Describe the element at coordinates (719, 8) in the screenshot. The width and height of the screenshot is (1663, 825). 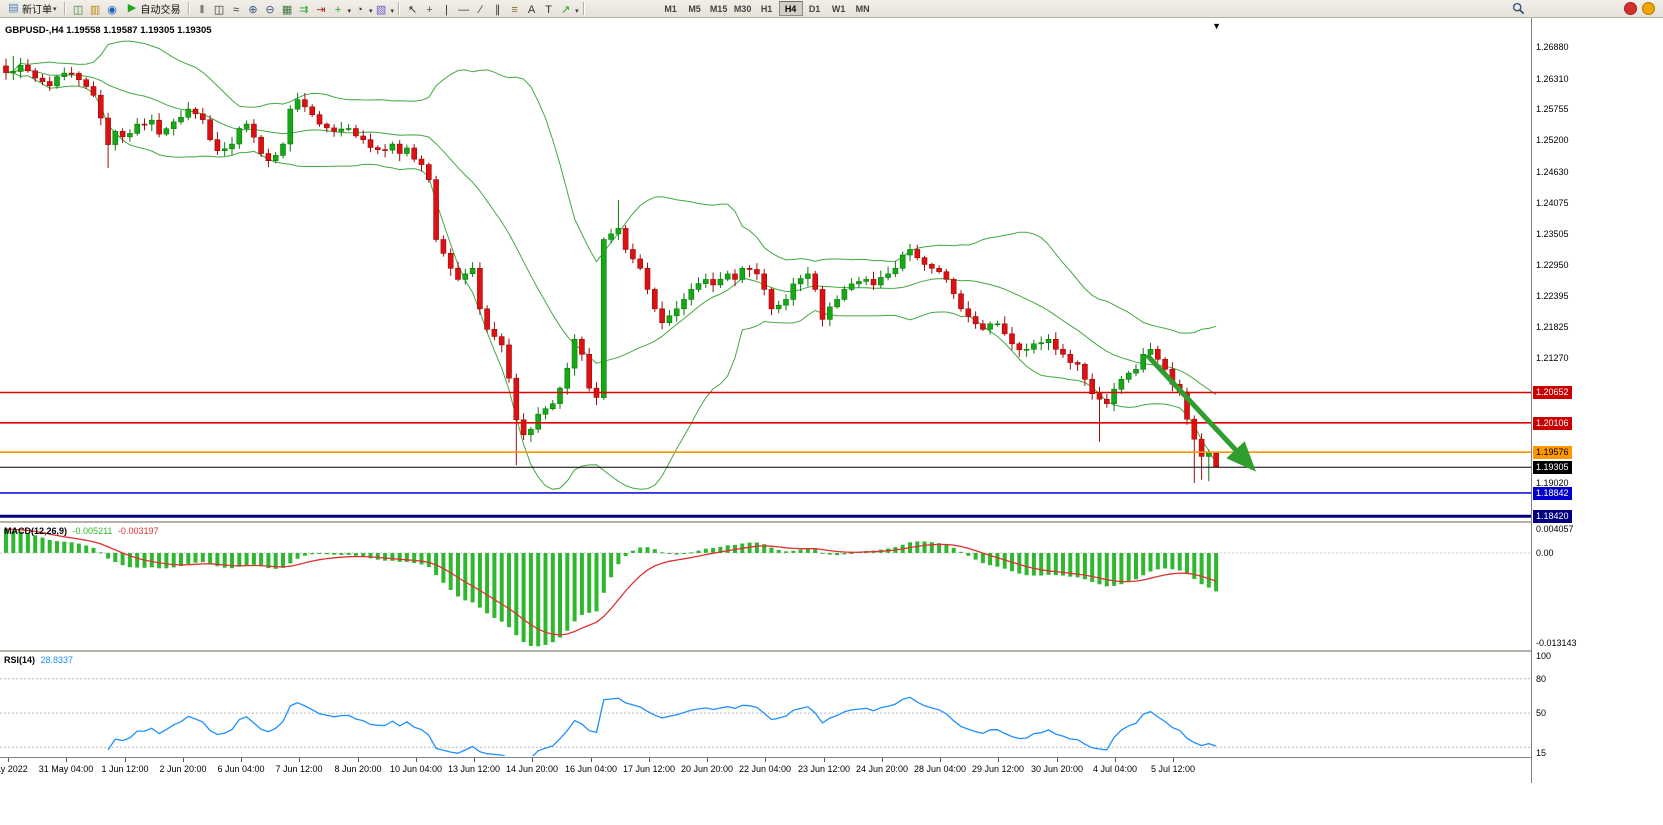
I see `timeframe-button-m15: M15` at that location.